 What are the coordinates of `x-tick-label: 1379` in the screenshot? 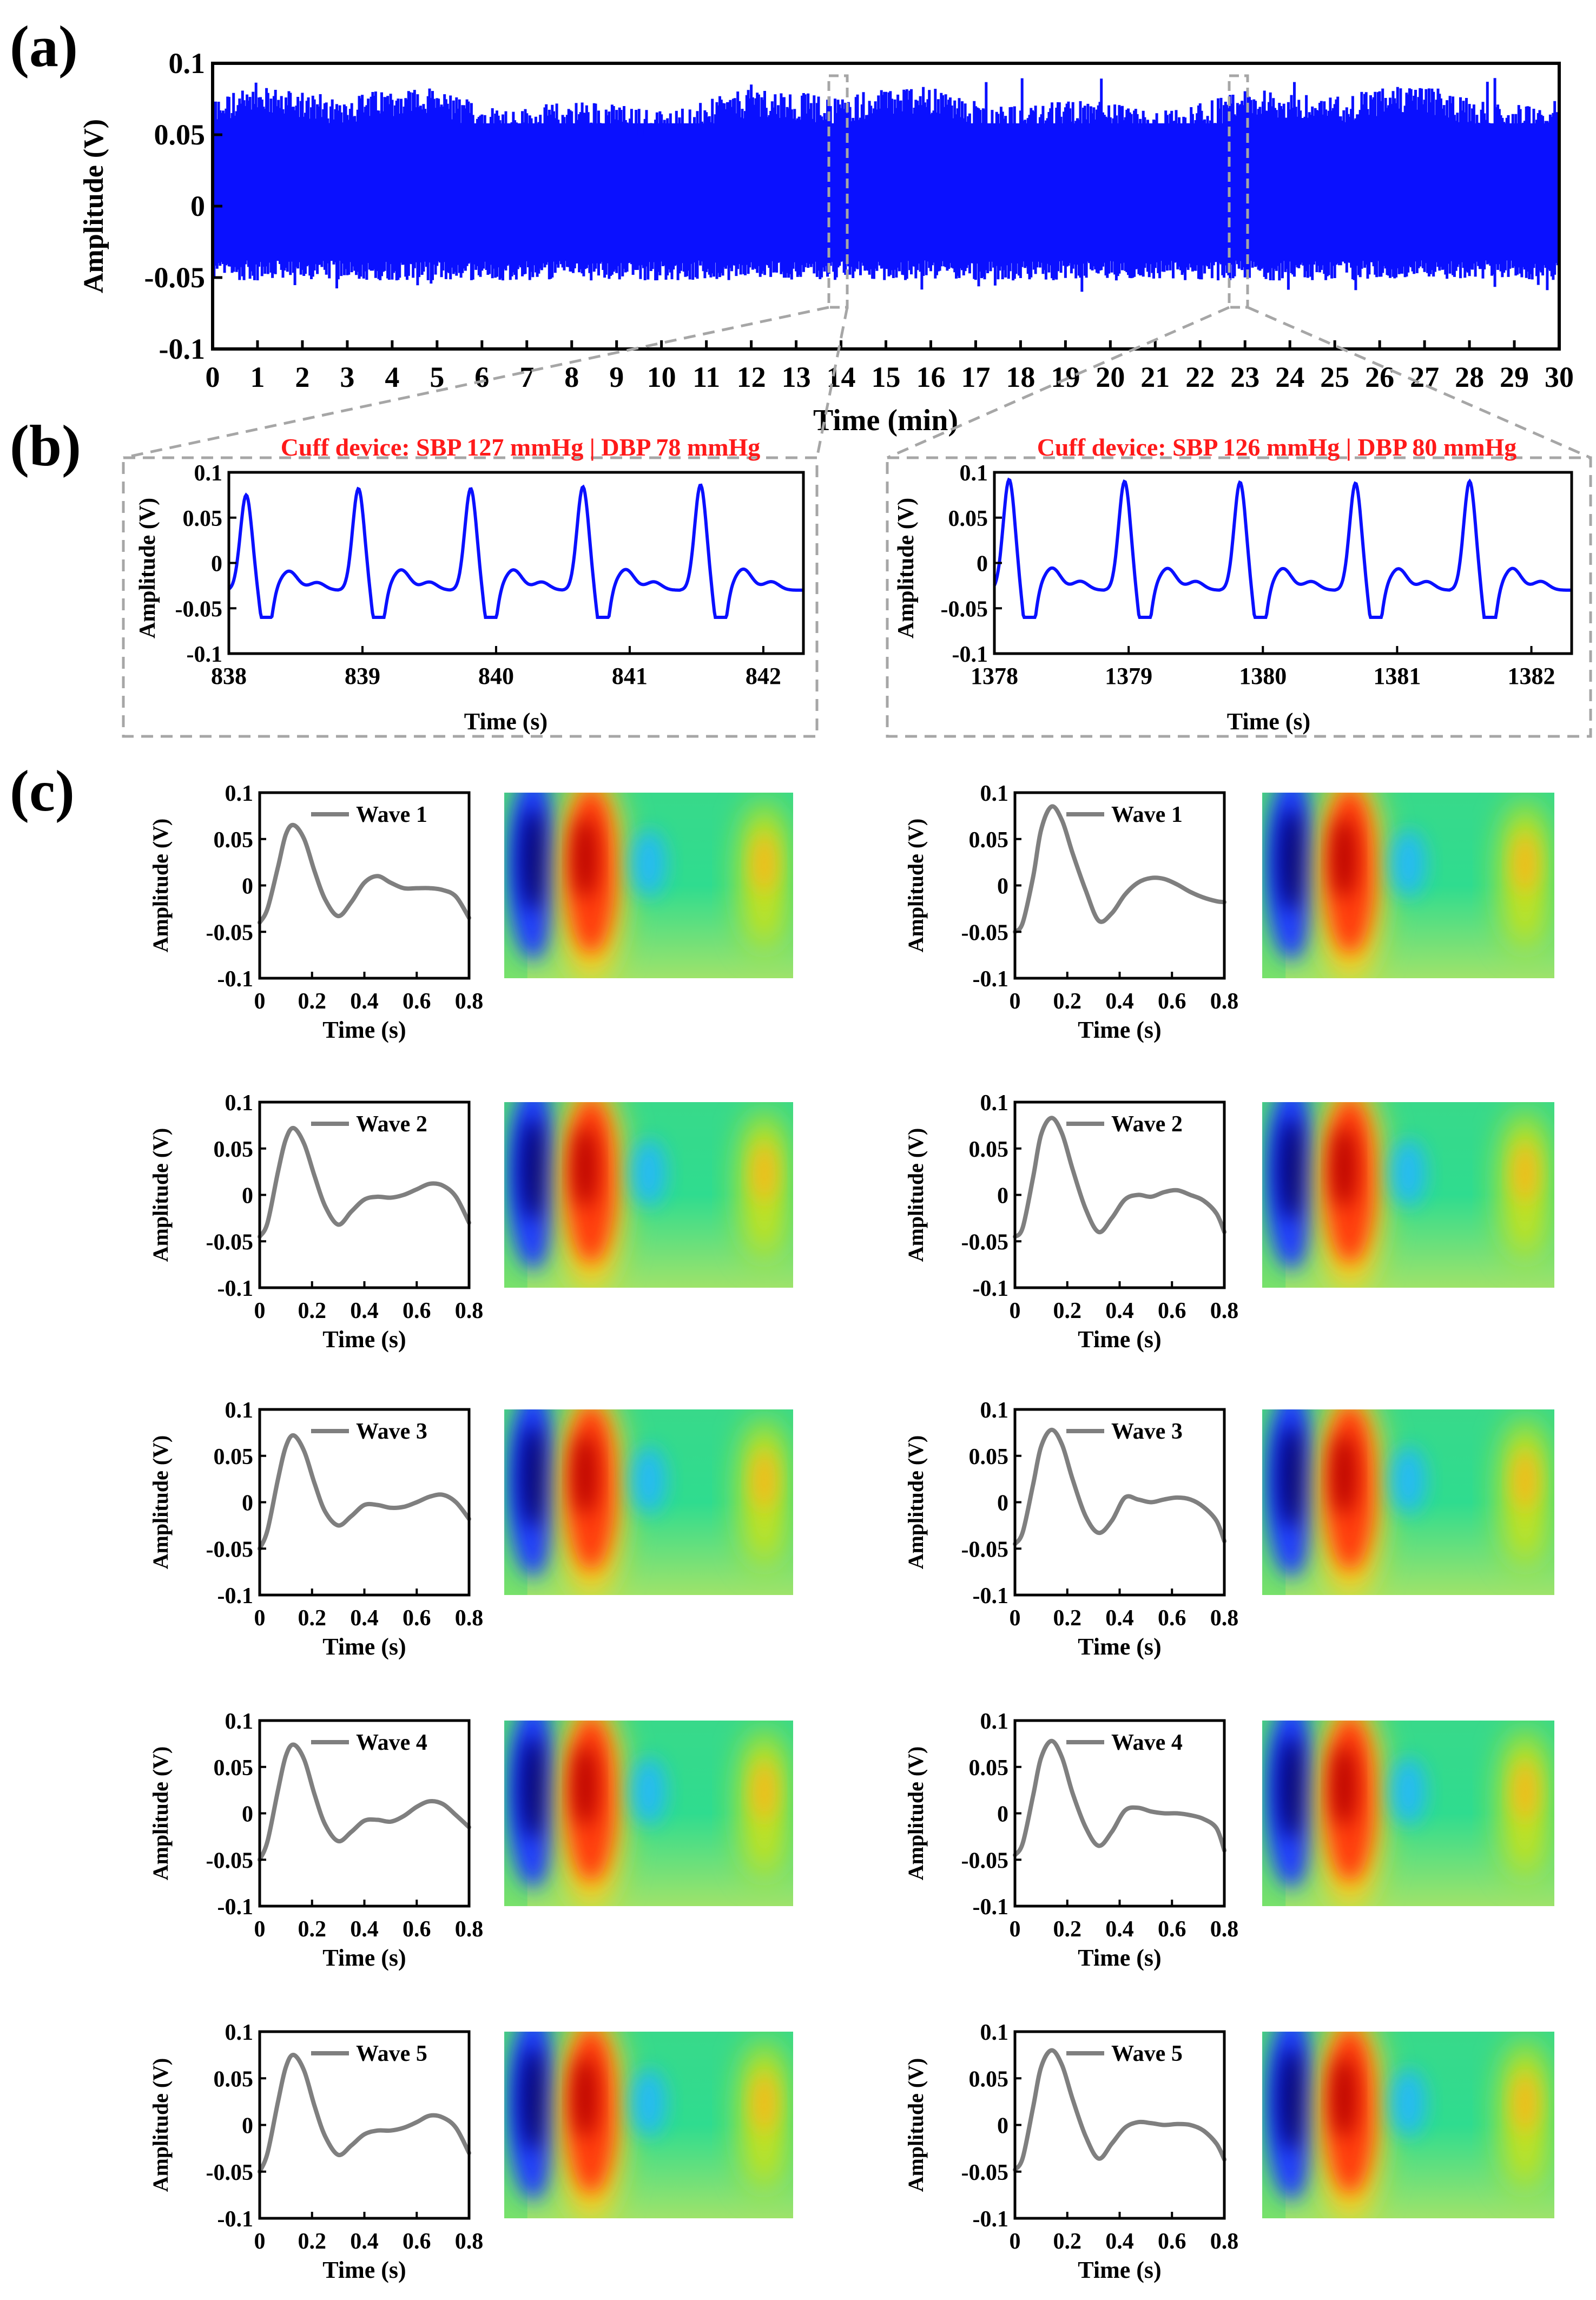 It's located at (1128, 676).